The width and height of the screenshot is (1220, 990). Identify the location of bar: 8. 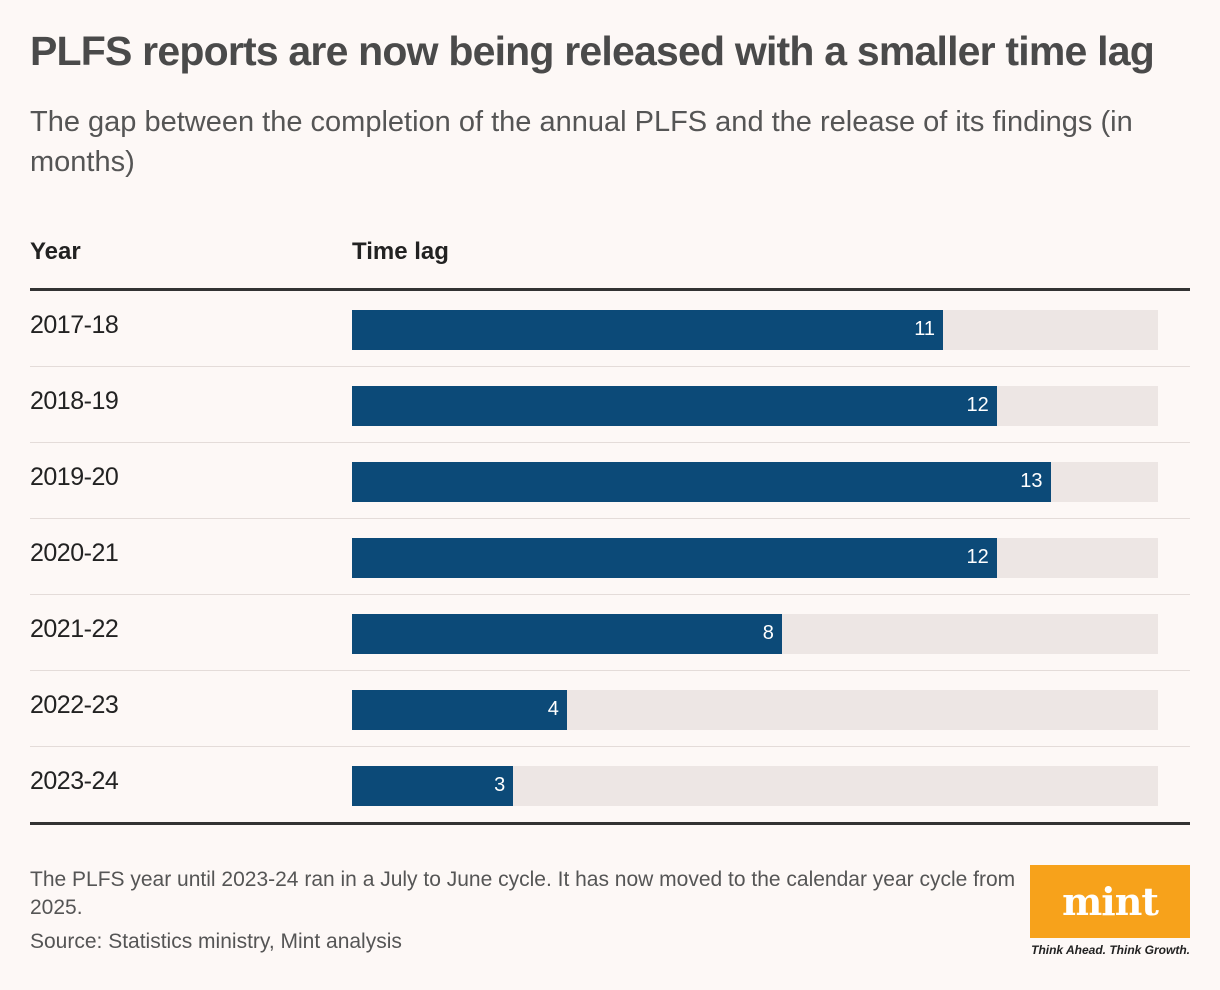
(567, 634).